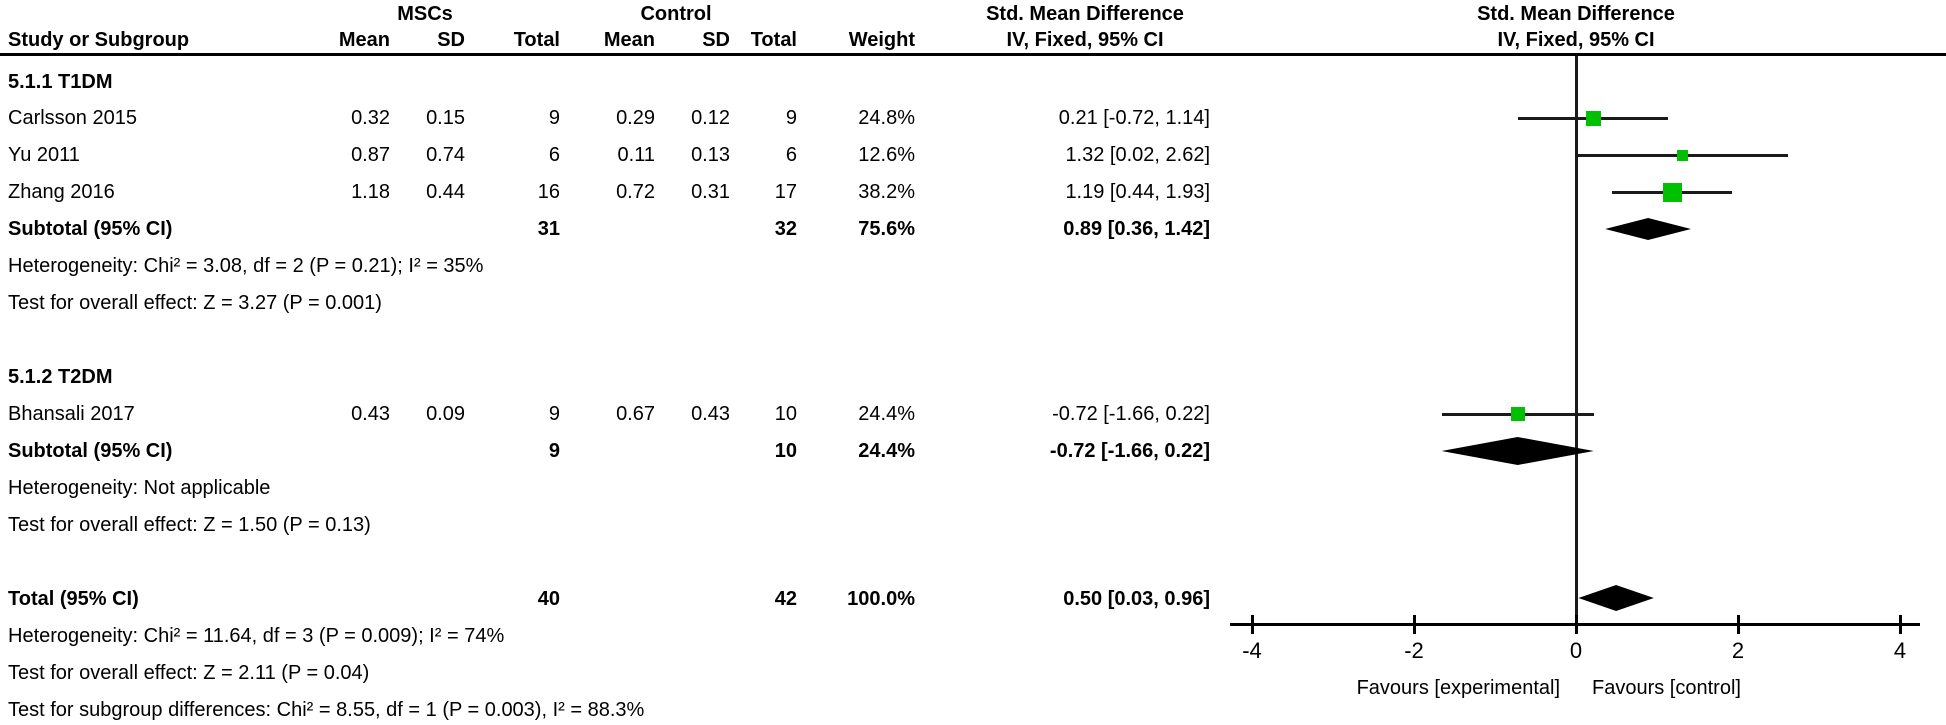 Image resolution: width=1946 pixels, height=725 pixels. I want to click on subgroup-header-t2dm: 5.1.2 T2DM, so click(973, 377).